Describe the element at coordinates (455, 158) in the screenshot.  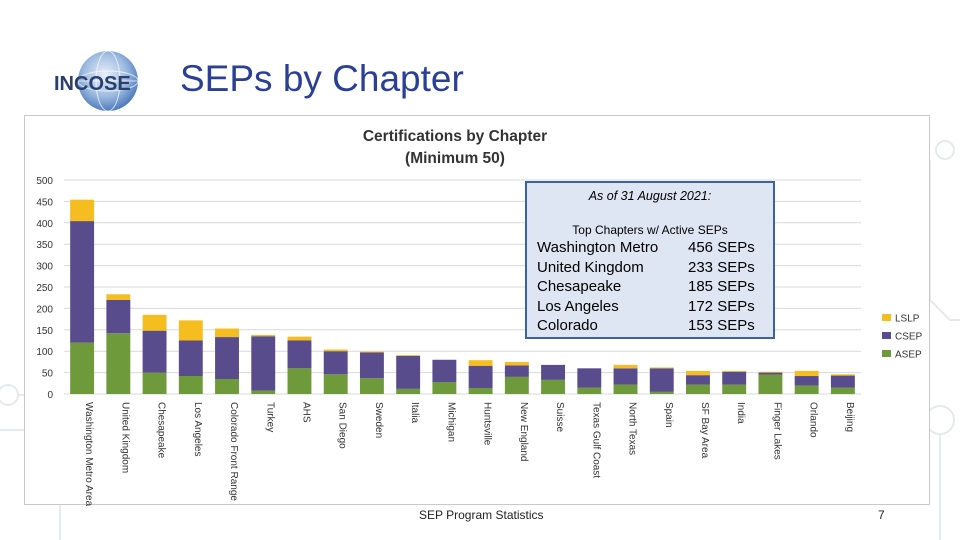
I see `chart-subtitle: (Minimum 50)` at that location.